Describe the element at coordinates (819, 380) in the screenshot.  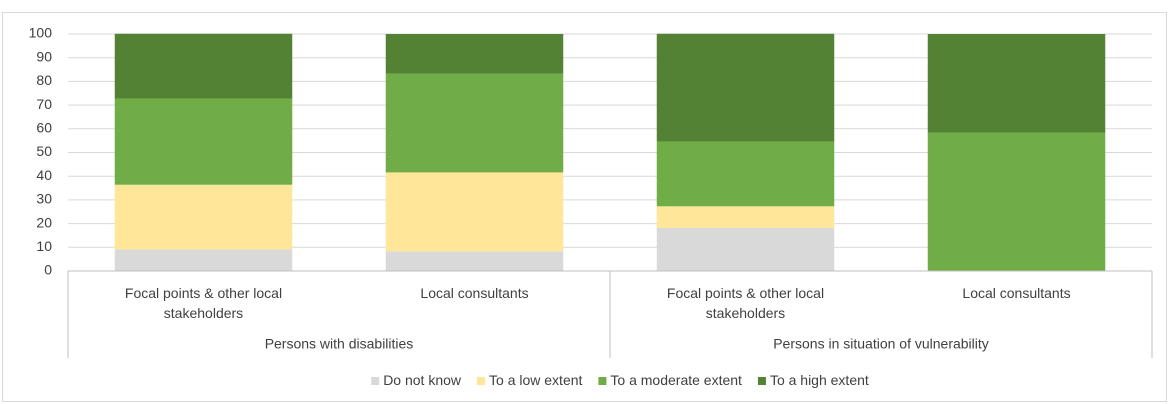
I see `legend-label: To a high extent` at that location.